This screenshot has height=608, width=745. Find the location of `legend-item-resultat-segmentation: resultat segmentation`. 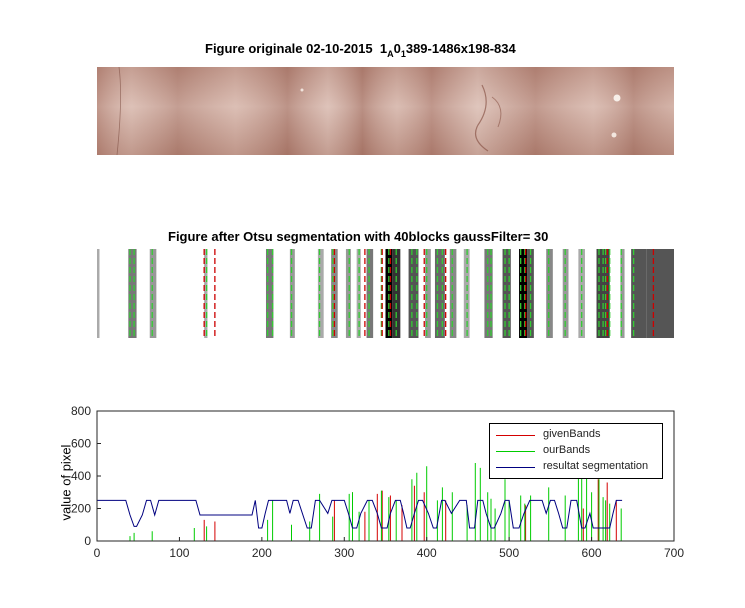

legend-item-resultat-segmentation: resultat segmentation is located at coordinates (576, 468).